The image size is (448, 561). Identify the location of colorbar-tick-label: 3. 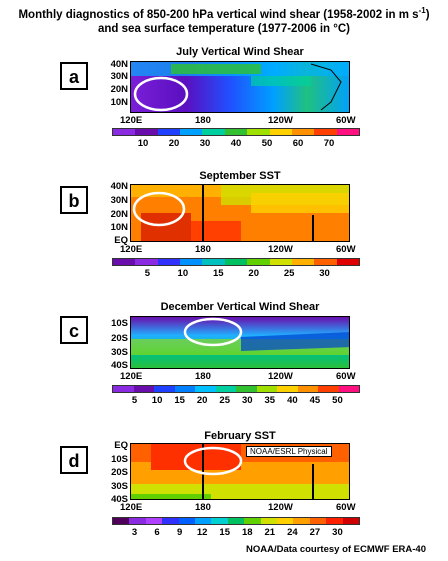
(134, 532).